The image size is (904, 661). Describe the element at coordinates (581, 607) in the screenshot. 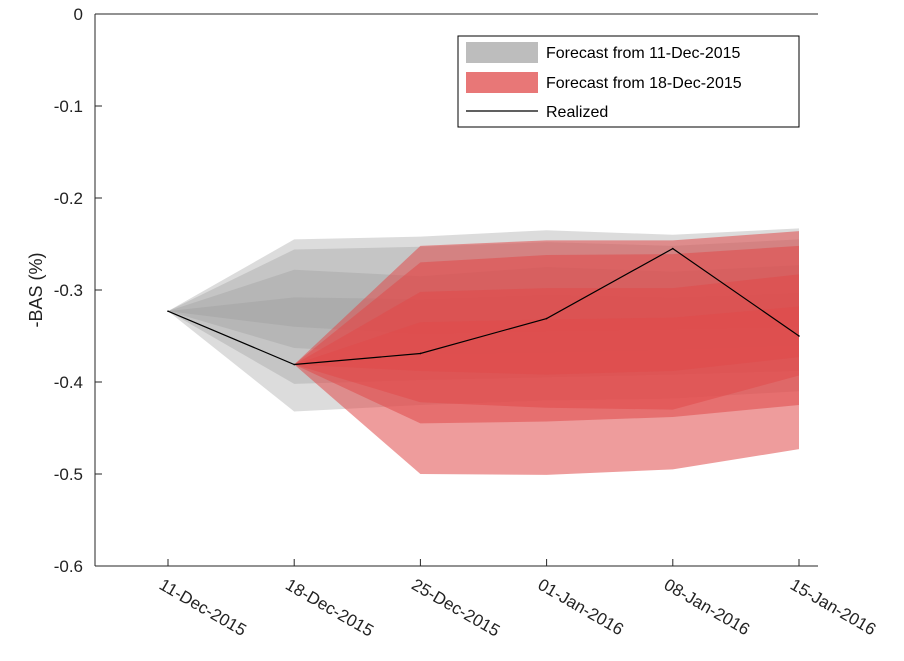

I see `x-tick-label: 01-Jan-2016` at that location.